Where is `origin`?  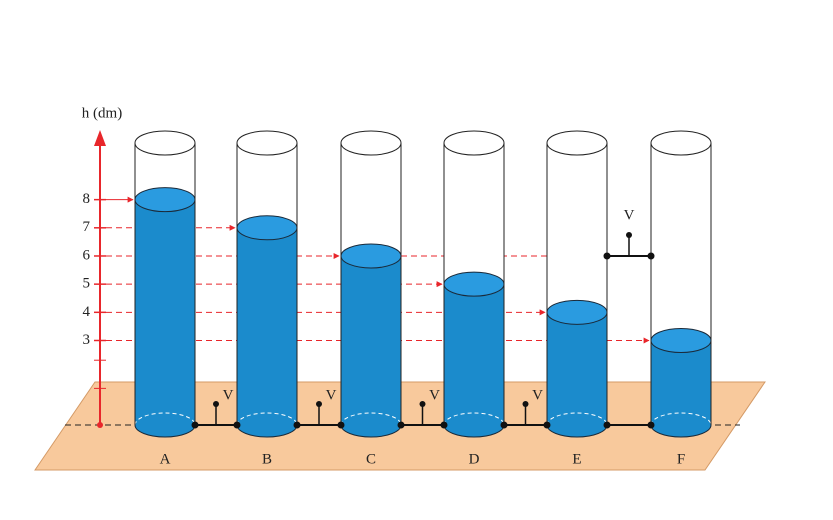 origin is located at coordinates (100, 425).